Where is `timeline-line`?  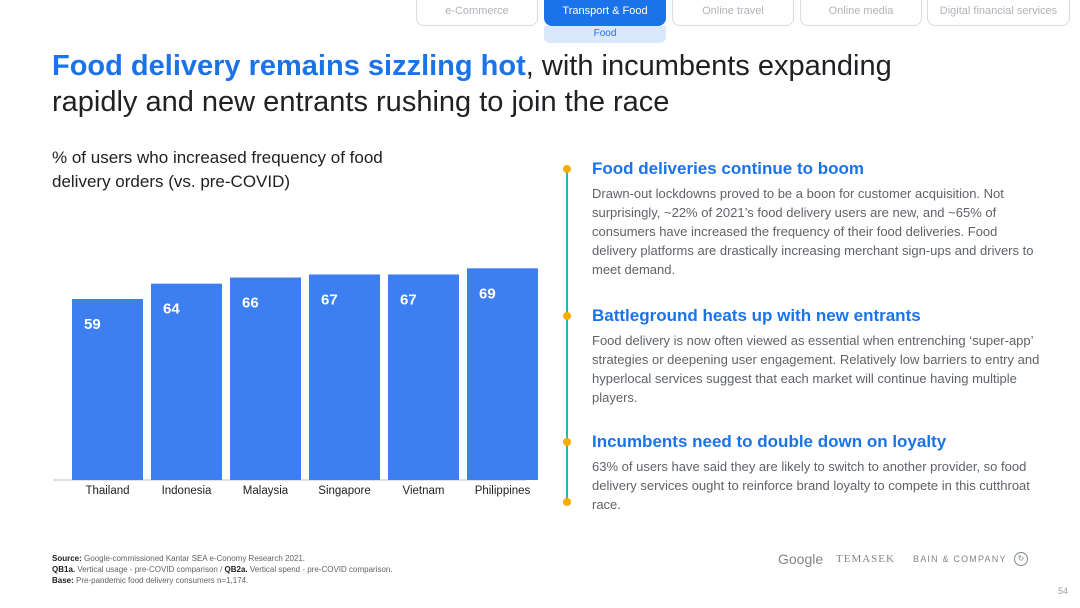 timeline-line is located at coordinates (567, 335).